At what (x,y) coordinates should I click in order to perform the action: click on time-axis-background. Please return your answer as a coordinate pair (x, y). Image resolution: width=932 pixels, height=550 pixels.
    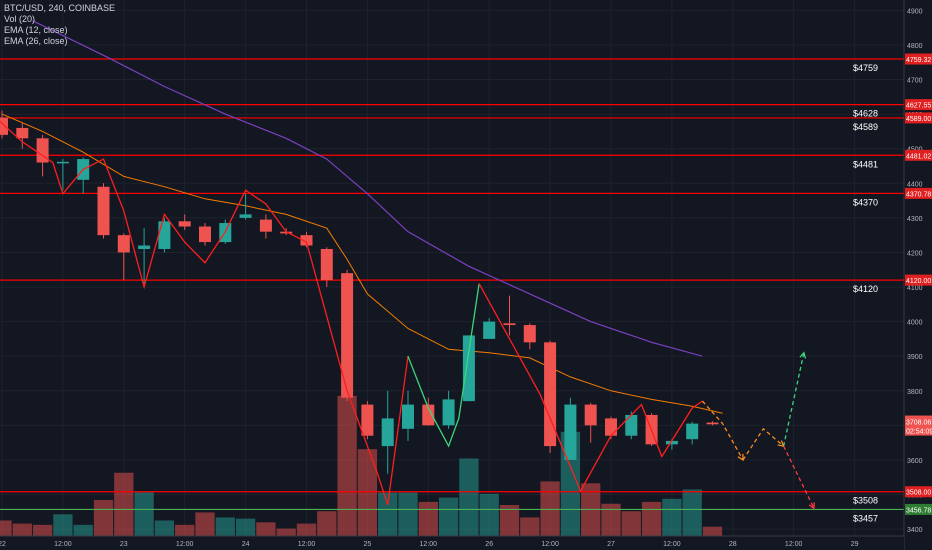
    Looking at the image, I should click on (452, 543).